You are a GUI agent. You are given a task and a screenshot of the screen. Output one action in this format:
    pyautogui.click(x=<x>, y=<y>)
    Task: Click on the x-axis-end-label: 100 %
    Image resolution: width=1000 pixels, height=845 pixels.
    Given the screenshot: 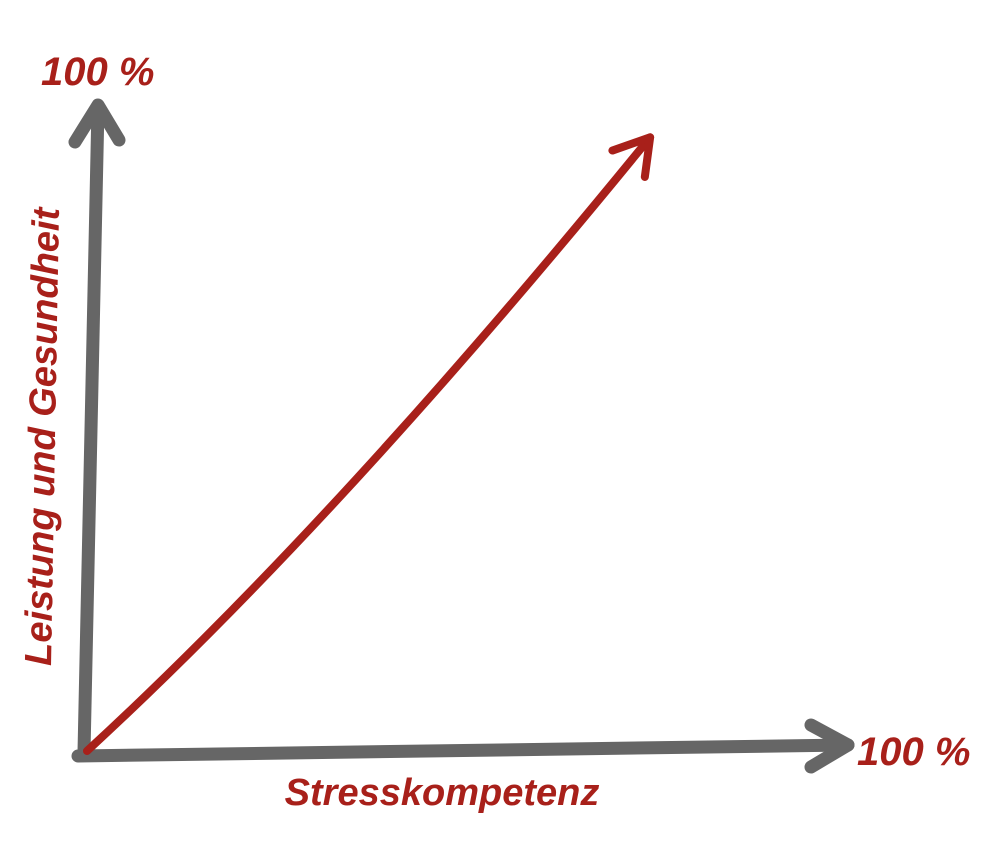 What is the action you would take?
    pyautogui.click(x=913, y=752)
    